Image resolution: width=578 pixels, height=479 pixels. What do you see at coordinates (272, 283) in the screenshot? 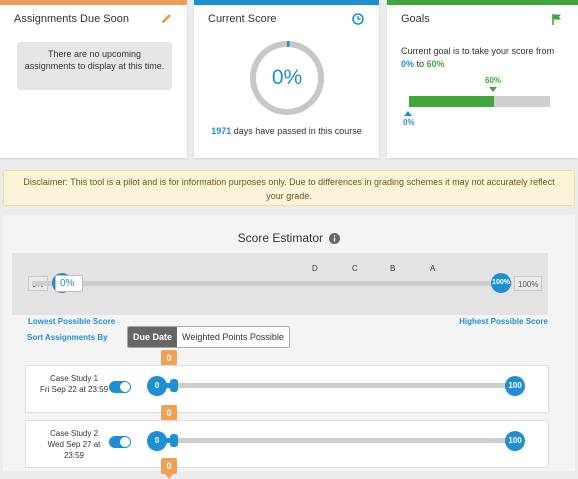
I see `score-range-track` at bounding box center [272, 283].